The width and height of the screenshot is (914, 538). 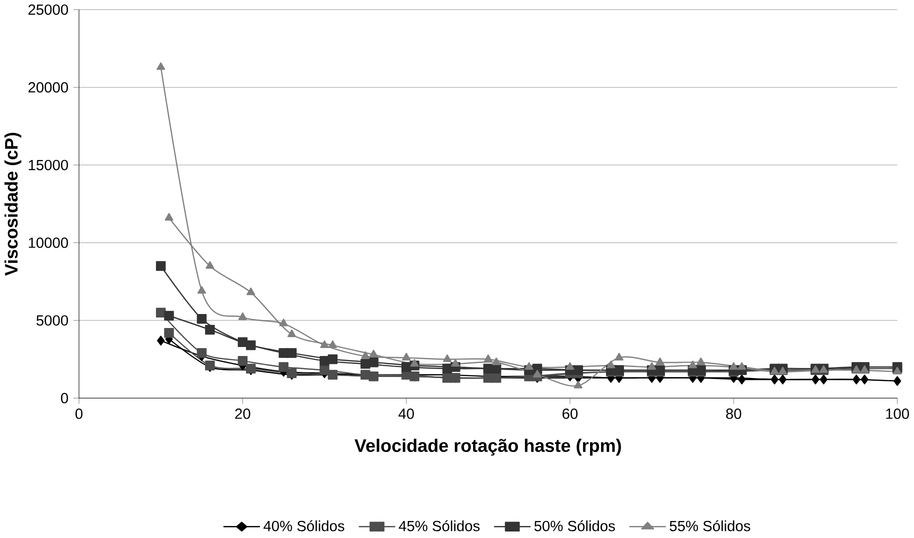 What do you see at coordinates (242, 413) in the screenshot?
I see `x-tick-label: 20` at bounding box center [242, 413].